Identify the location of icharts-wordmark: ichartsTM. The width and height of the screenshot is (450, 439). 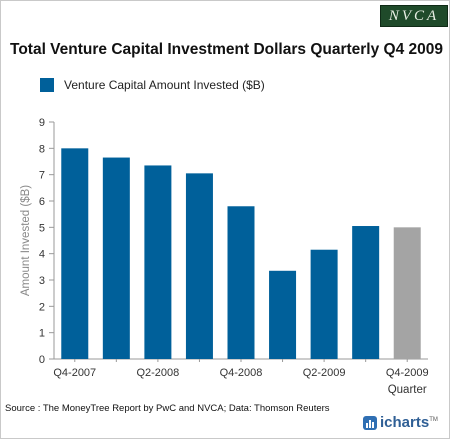
(409, 422).